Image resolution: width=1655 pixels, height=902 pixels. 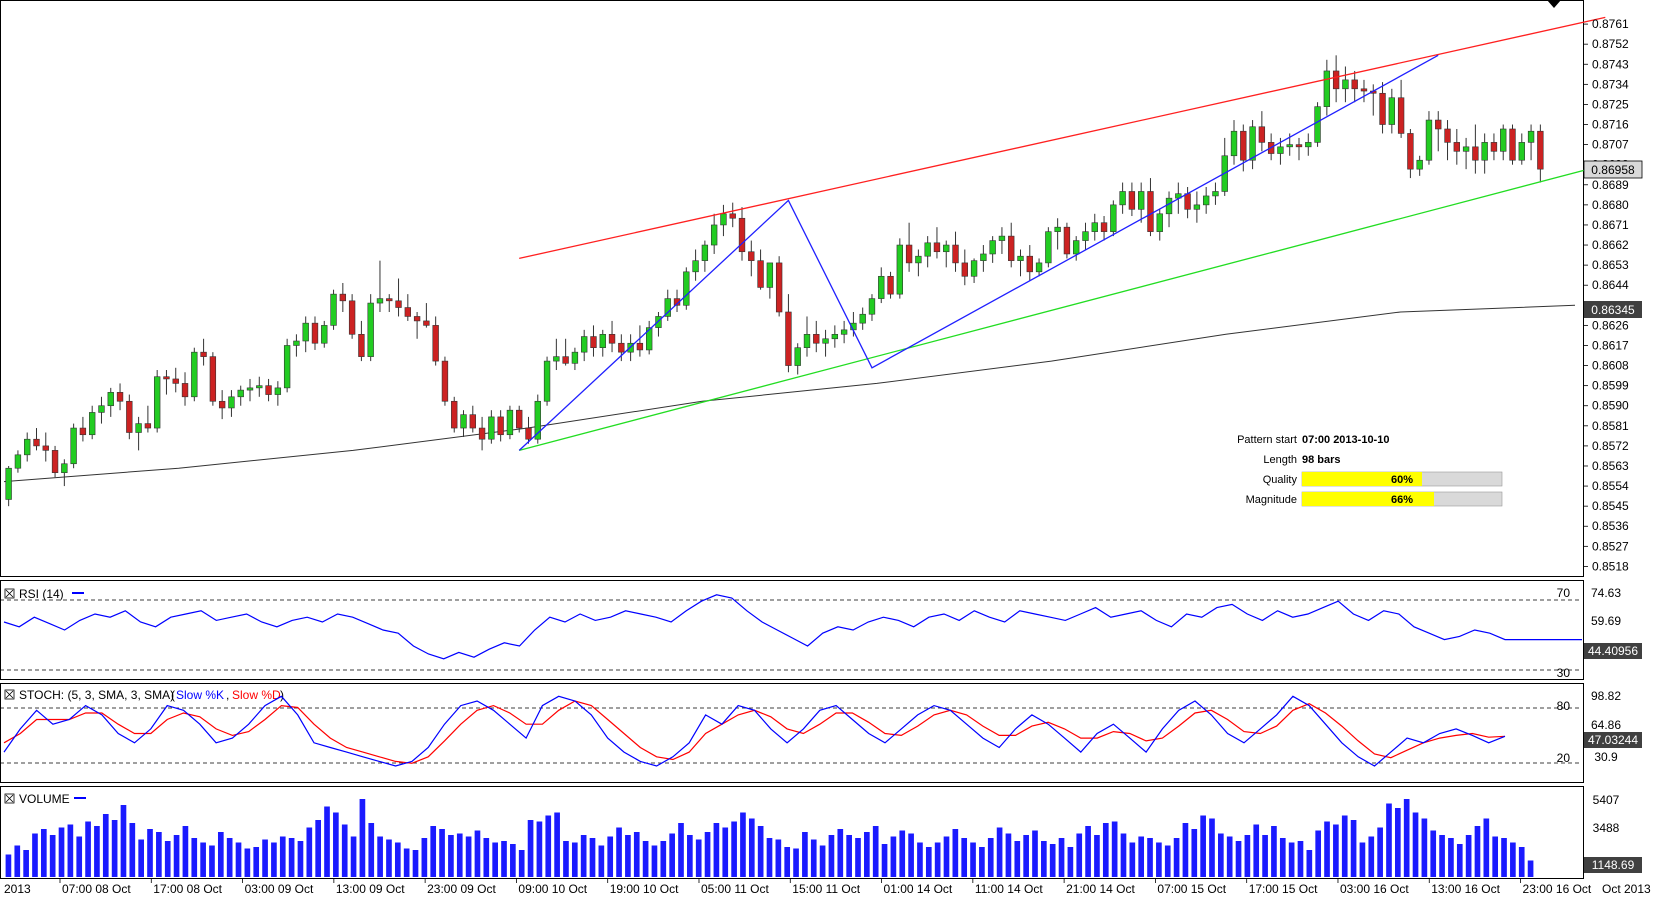 What do you see at coordinates (792, 630) in the screenshot?
I see `rsi-panel-frame` at bounding box center [792, 630].